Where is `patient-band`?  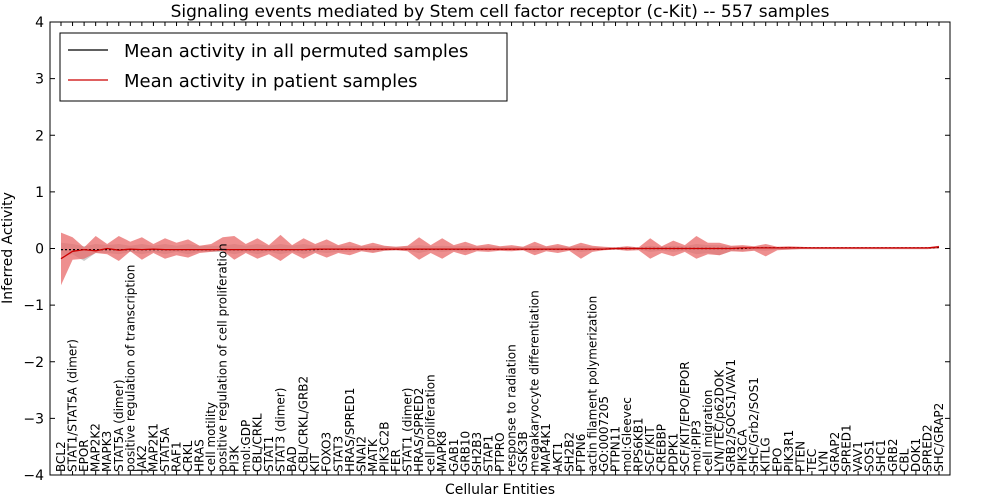 patient-band is located at coordinates (500, 259).